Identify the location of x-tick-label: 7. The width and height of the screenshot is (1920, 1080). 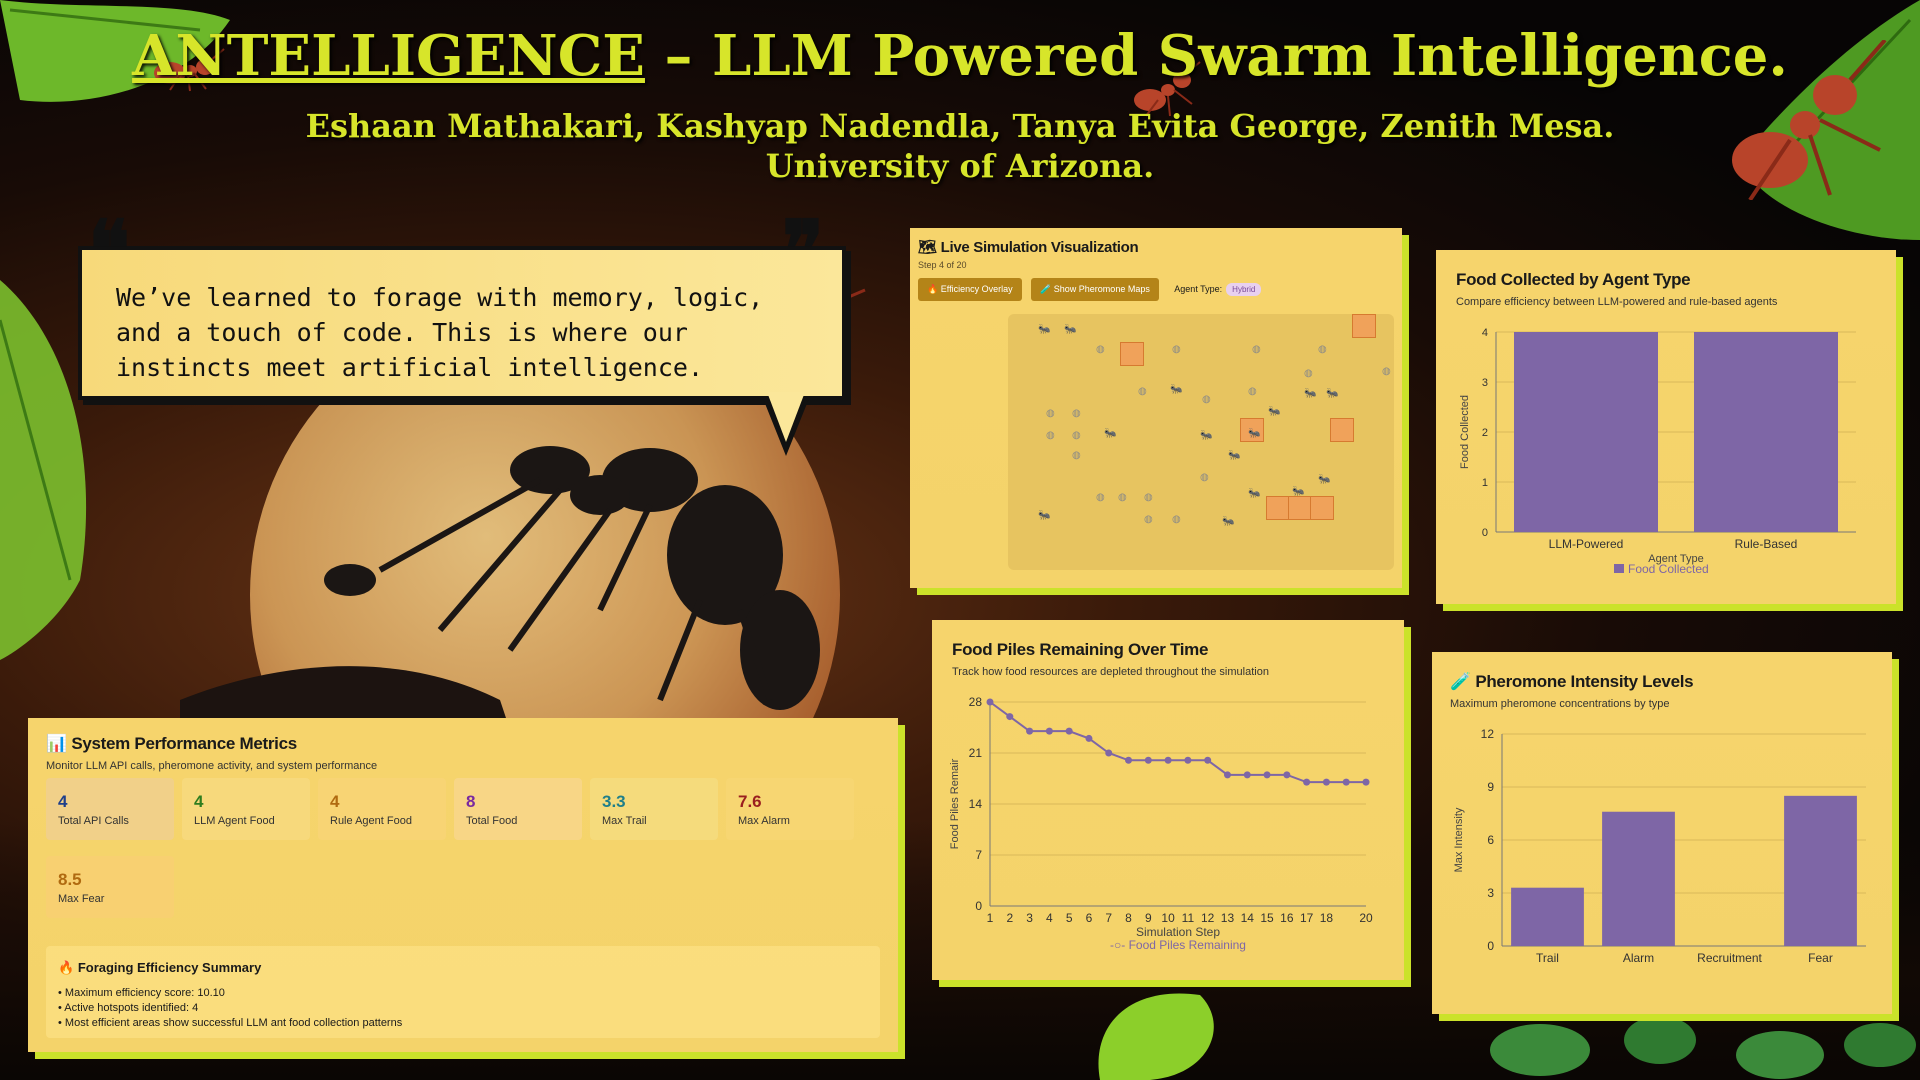
(1108, 918).